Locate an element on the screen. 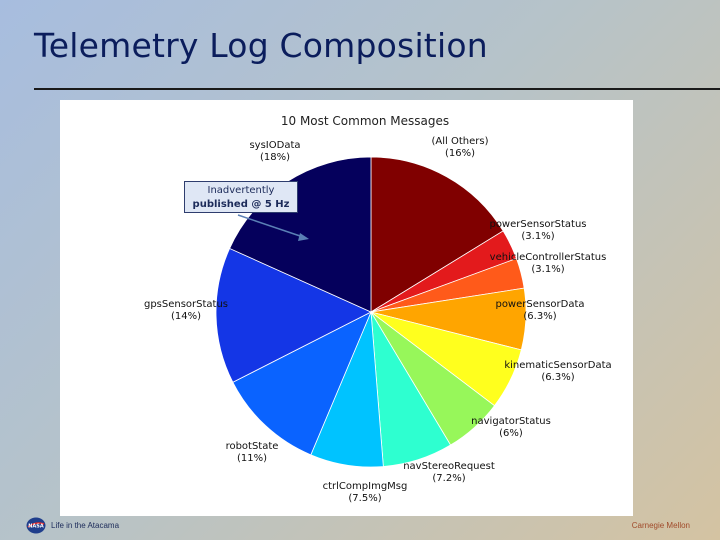 The height and width of the screenshot is (540, 720). callout-arrowhead is located at coordinates (303, 237).